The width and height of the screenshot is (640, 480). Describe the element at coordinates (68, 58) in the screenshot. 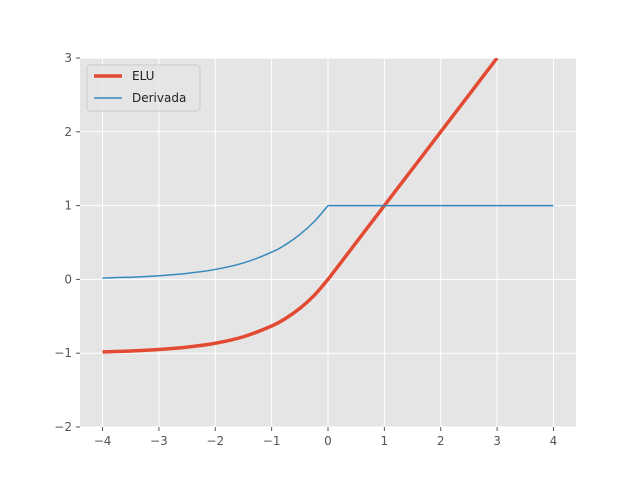

I see `y-tick-label: 3` at that location.